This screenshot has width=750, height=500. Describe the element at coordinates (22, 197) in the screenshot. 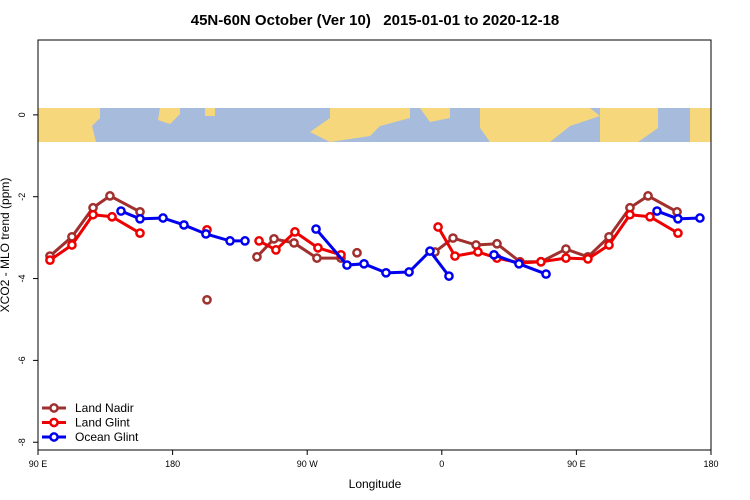

I see `y-tick-label: -2` at that location.